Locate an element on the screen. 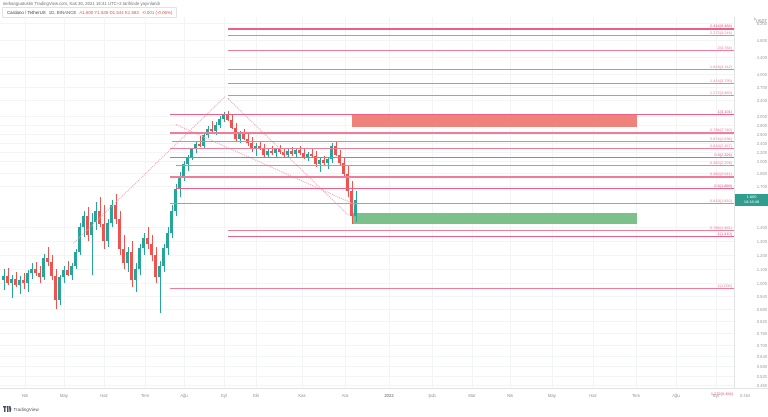  price-tick-label: 1.700 is located at coordinates (761, 186).